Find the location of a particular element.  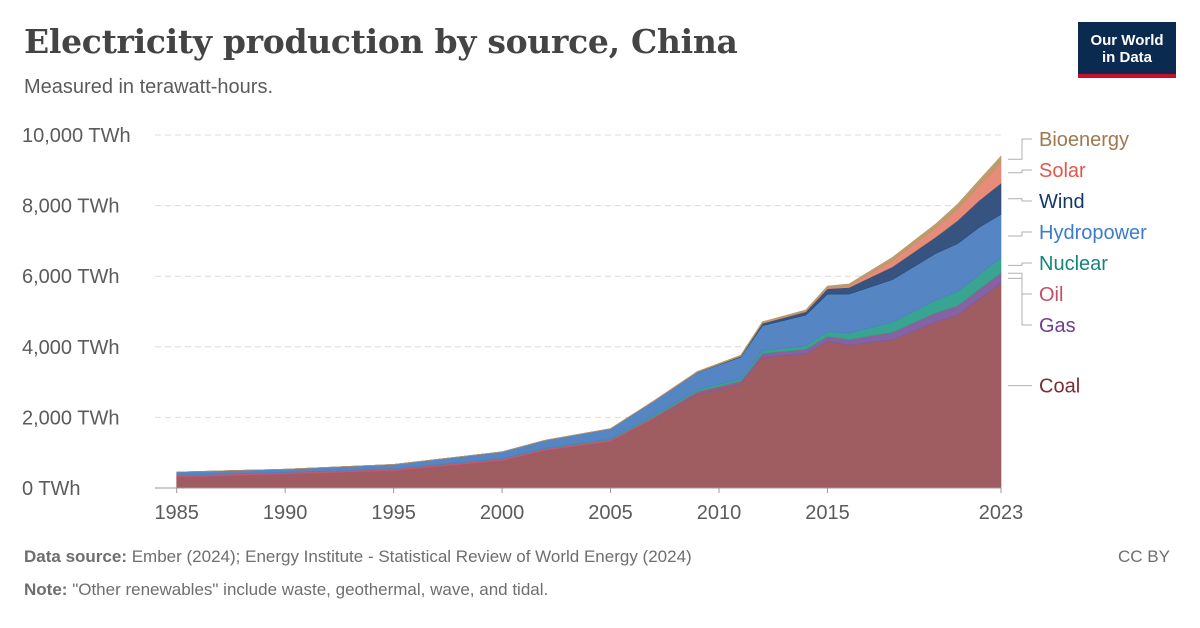

x-tick-label: 2023 is located at coordinates (1001, 513).